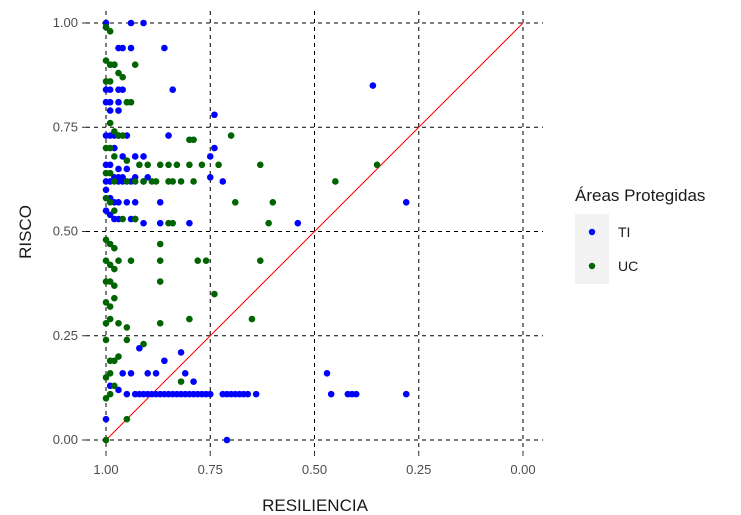 This screenshot has height=515, width=741. I want to click on y-axis-ticks: 0.00 0.25 0.50 0.75 1.00, so click(69, 231).